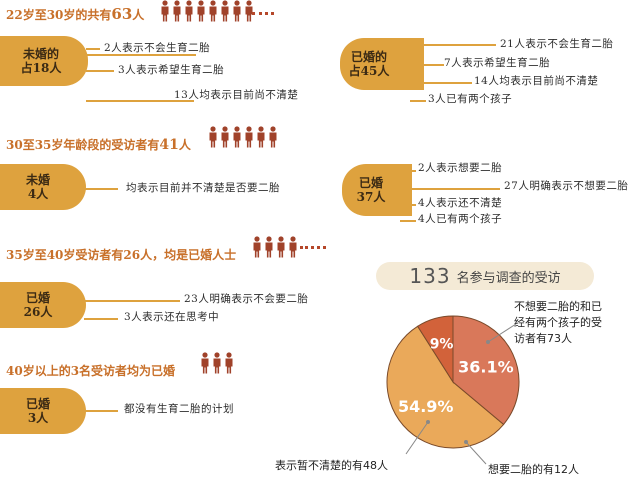 The image size is (640, 491). Describe the element at coordinates (497, 63) in the screenshot. I see `item-label: 7人表示希望生育二胎` at that location.